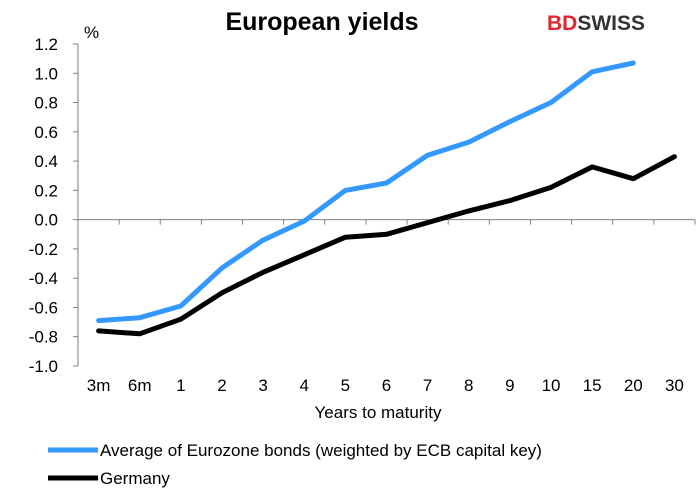 The image size is (700, 499). Describe the element at coordinates (262, 385) in the screenshot. I see `x-tick-label: 3` at that location.